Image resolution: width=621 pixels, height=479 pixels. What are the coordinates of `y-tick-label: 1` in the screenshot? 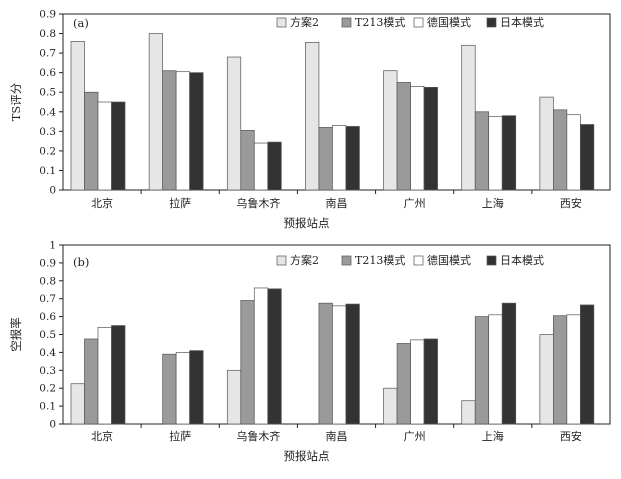 It's located at (52, 246).